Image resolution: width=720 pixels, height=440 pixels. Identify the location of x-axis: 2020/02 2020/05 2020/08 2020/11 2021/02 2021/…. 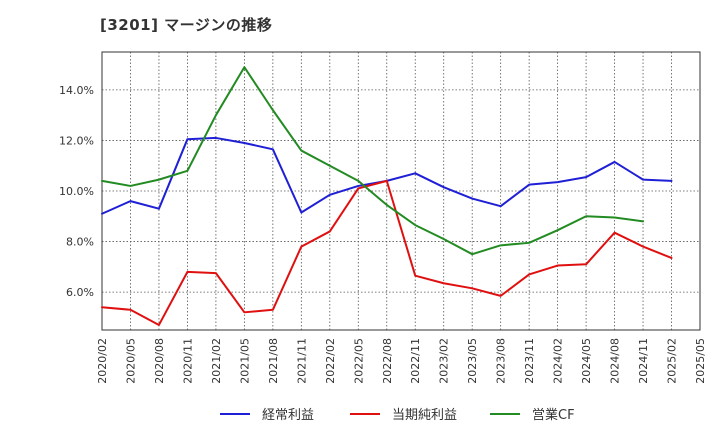
(401, 361).